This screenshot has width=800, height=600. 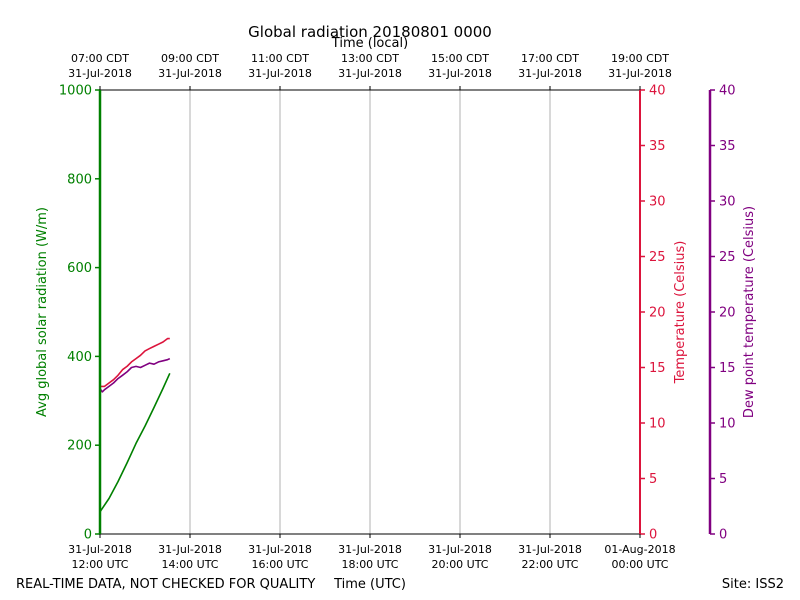 I want to click on dewpoint-tick-label: 35, so click(x=727, y=146).